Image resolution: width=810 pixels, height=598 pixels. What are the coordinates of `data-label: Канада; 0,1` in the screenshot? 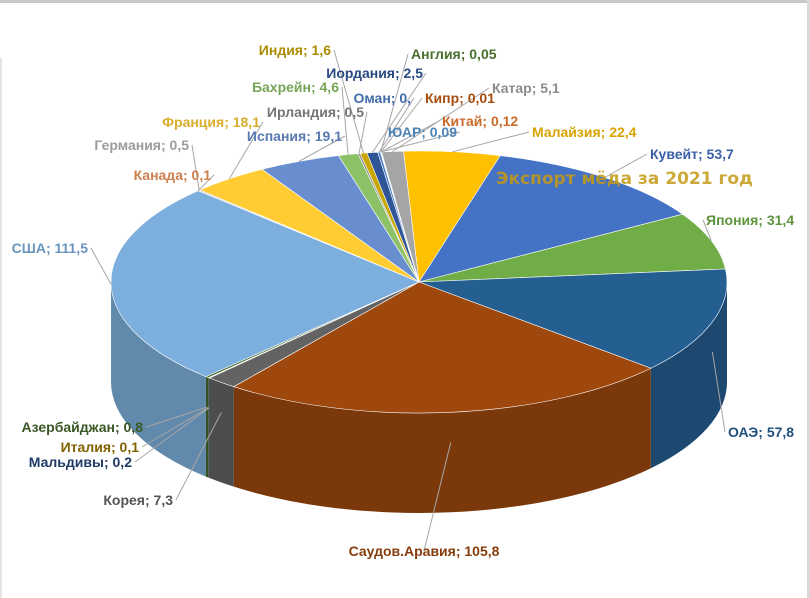 It's located at (173, 175).